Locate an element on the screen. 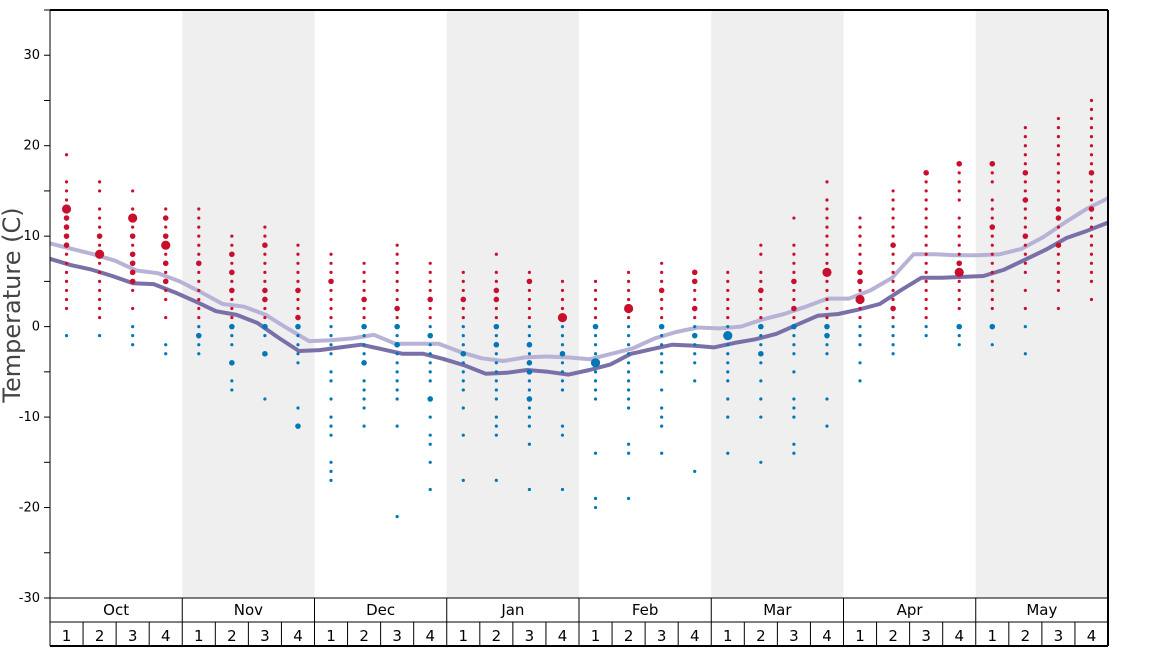  y-tick-label: -30 is located at coordinates (29, 598).